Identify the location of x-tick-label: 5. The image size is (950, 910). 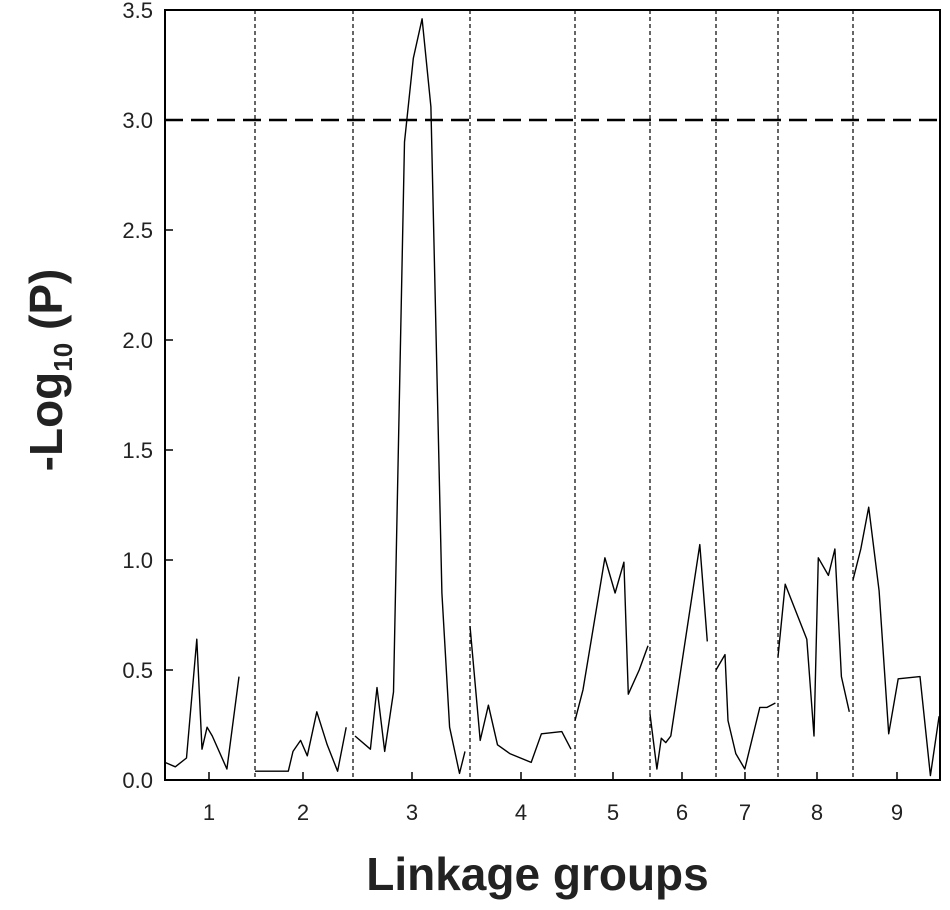
(613, 812).